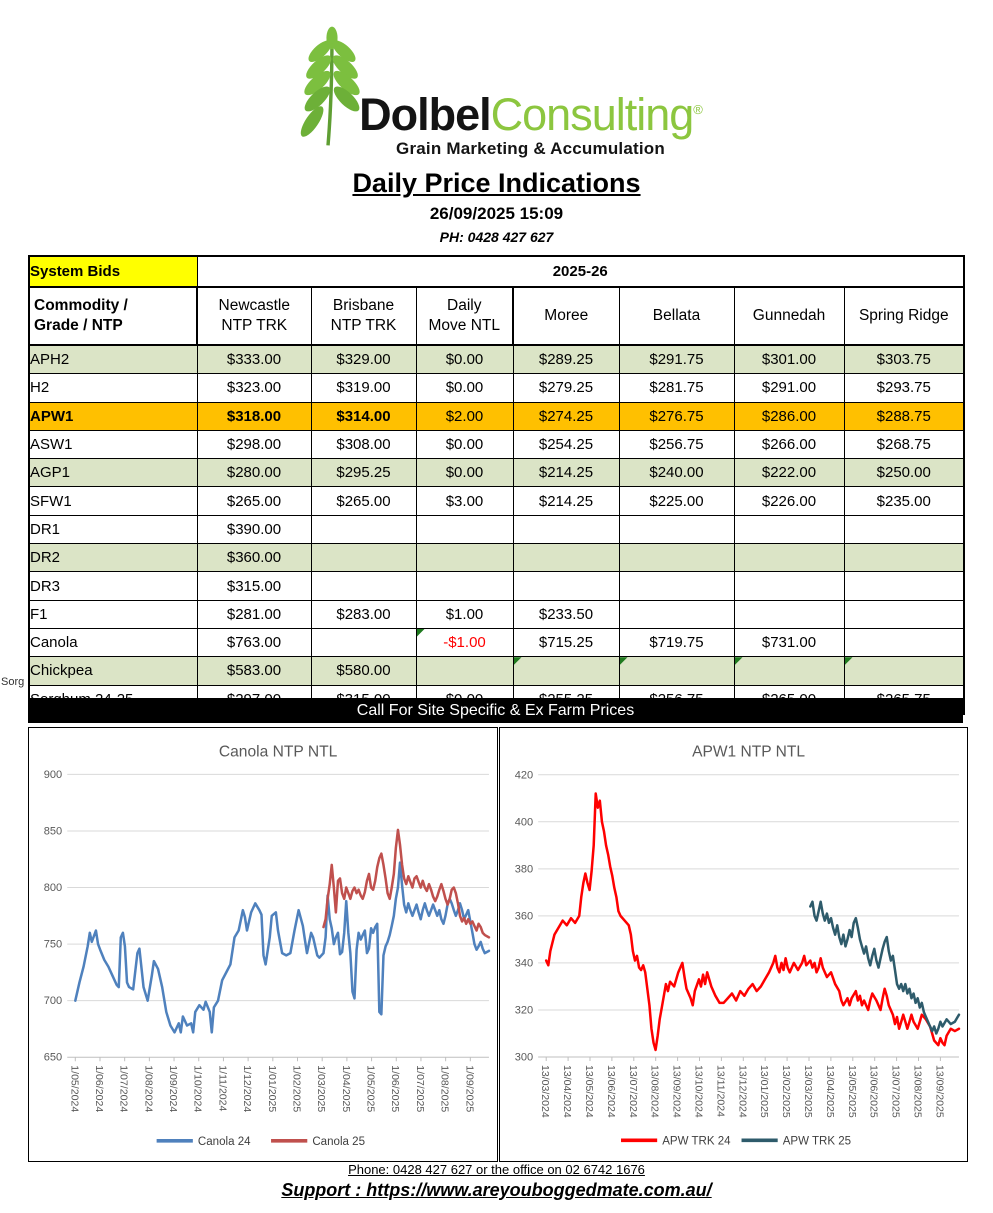 The width and height of the screenshot is (993, 1213). What do you see at coordinates (464, 388) in the screenshot?
I see `price-cell: $0.00` at bounding box center [464, 388].